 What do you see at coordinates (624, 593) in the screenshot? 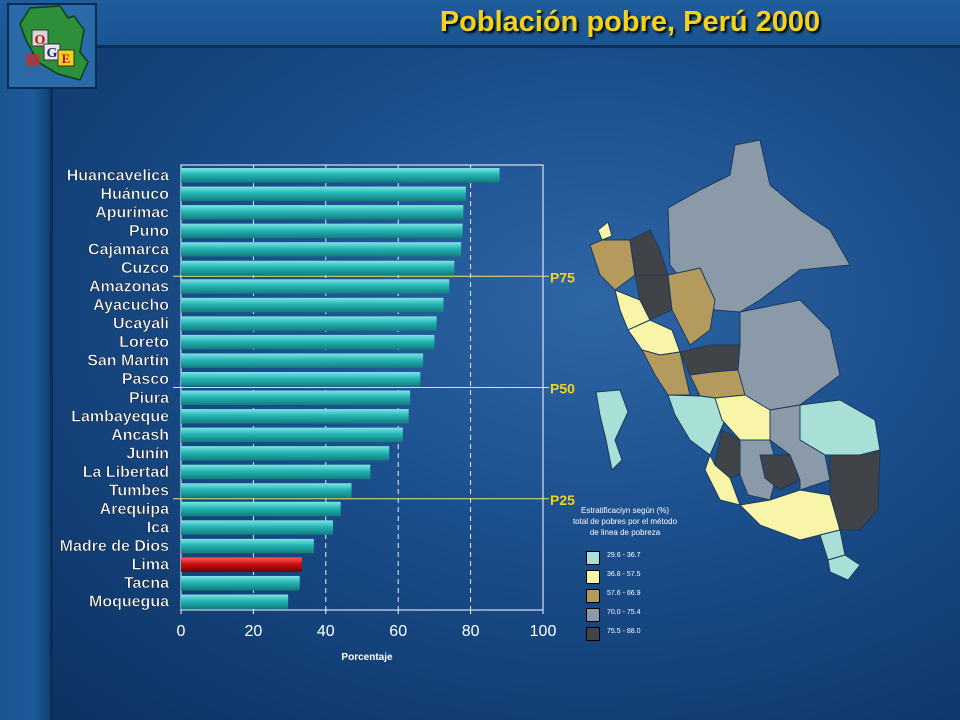
I see `legend-label: 57.6 - 66.9` at bounding box center [624, 593].